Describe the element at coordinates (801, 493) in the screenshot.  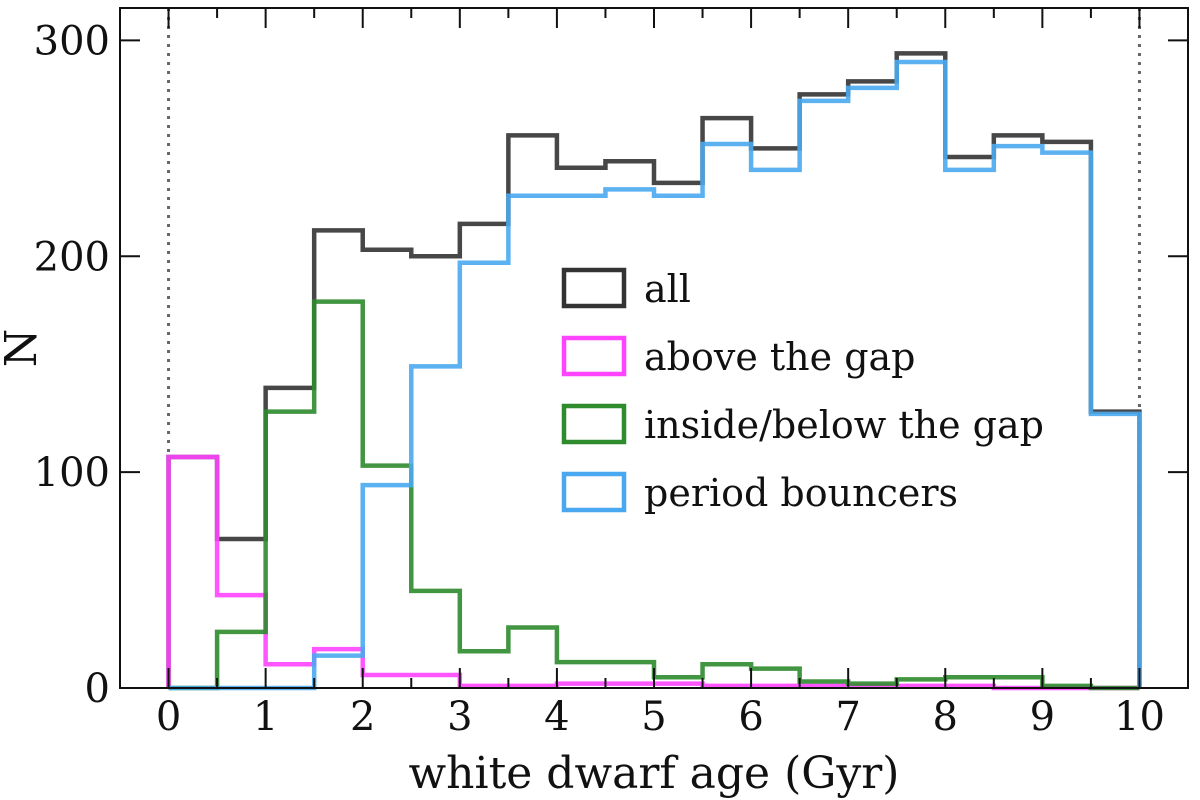
I see `legend-label: period bouncers` at that location.